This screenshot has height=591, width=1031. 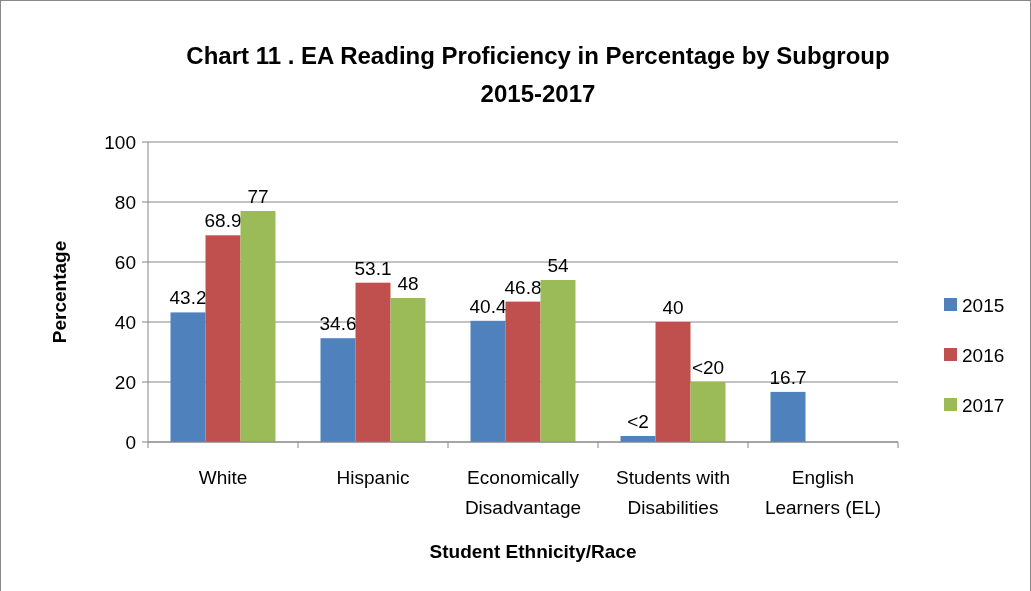 I want to click on legend-label: 2017, so click(x=983, y=405).